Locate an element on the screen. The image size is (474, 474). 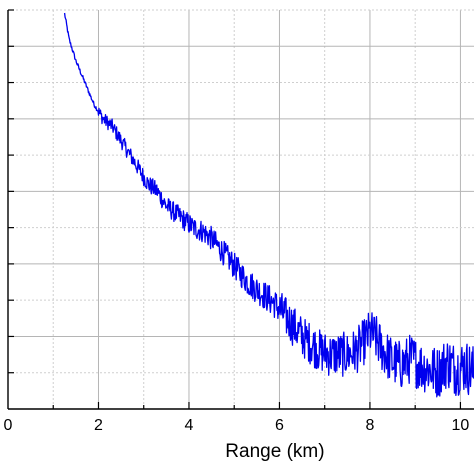
x-tick-label: 10 is located at coordinates (461, 425).